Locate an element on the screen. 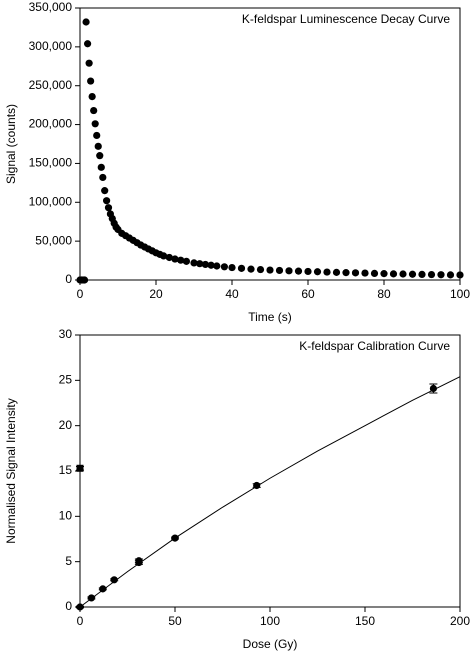  y-tick-label: 300,000 is located at coordinates (51, 46).